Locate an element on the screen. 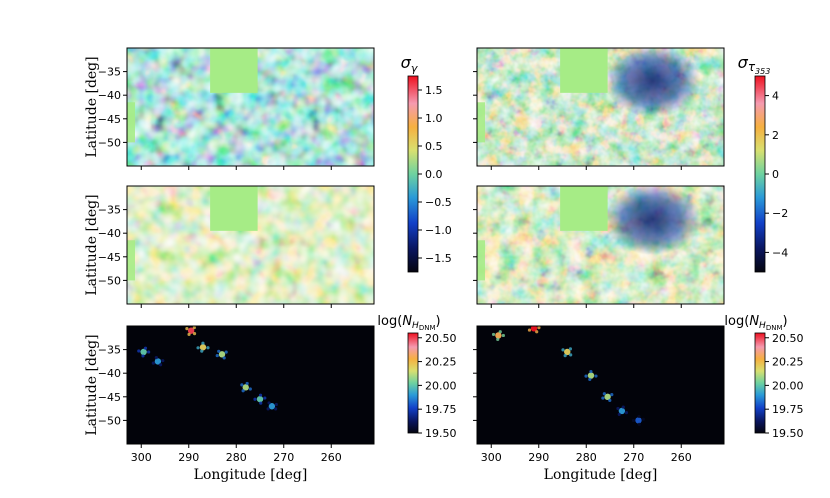 Image resolution: width=830 pixels, height=498 pixels. colorbar-tick-label: −0.5 is located at coordinates (438, 202).